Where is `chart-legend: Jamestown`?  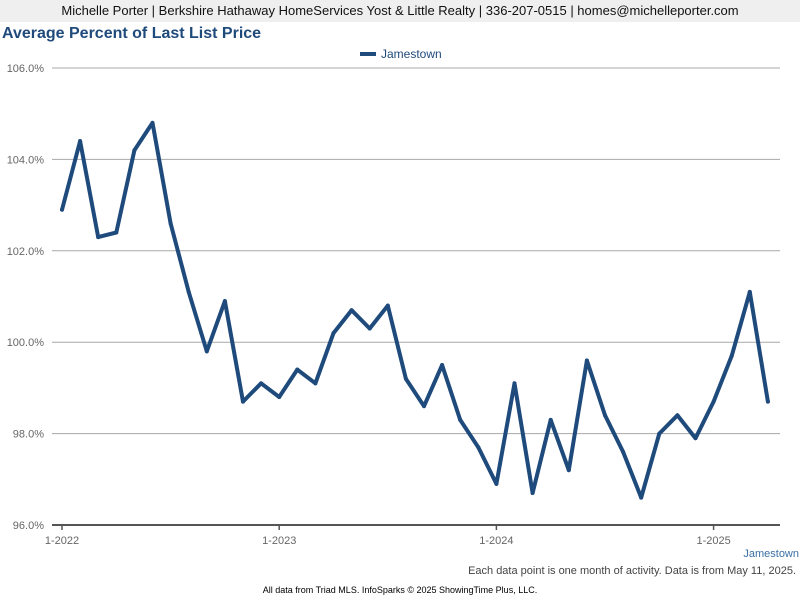
chart-legend: Jamestown is located at coordinates (401, 54).